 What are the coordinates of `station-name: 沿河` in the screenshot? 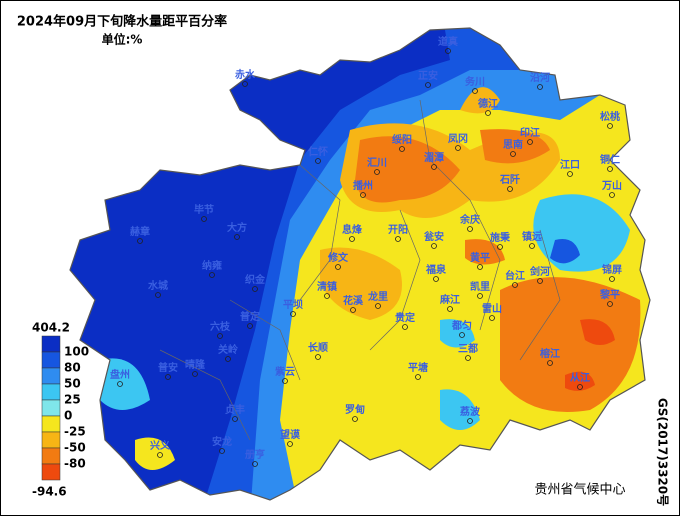 It's located at (540, 77).